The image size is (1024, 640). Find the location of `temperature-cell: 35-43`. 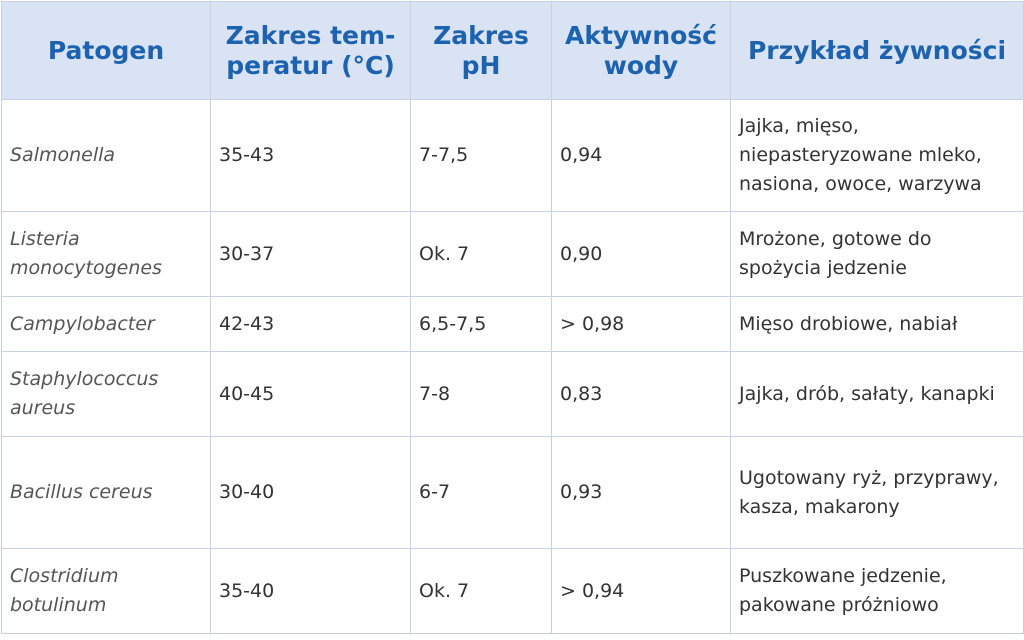

temperature-cell: 35-43 is located at coordinates (310, 155).